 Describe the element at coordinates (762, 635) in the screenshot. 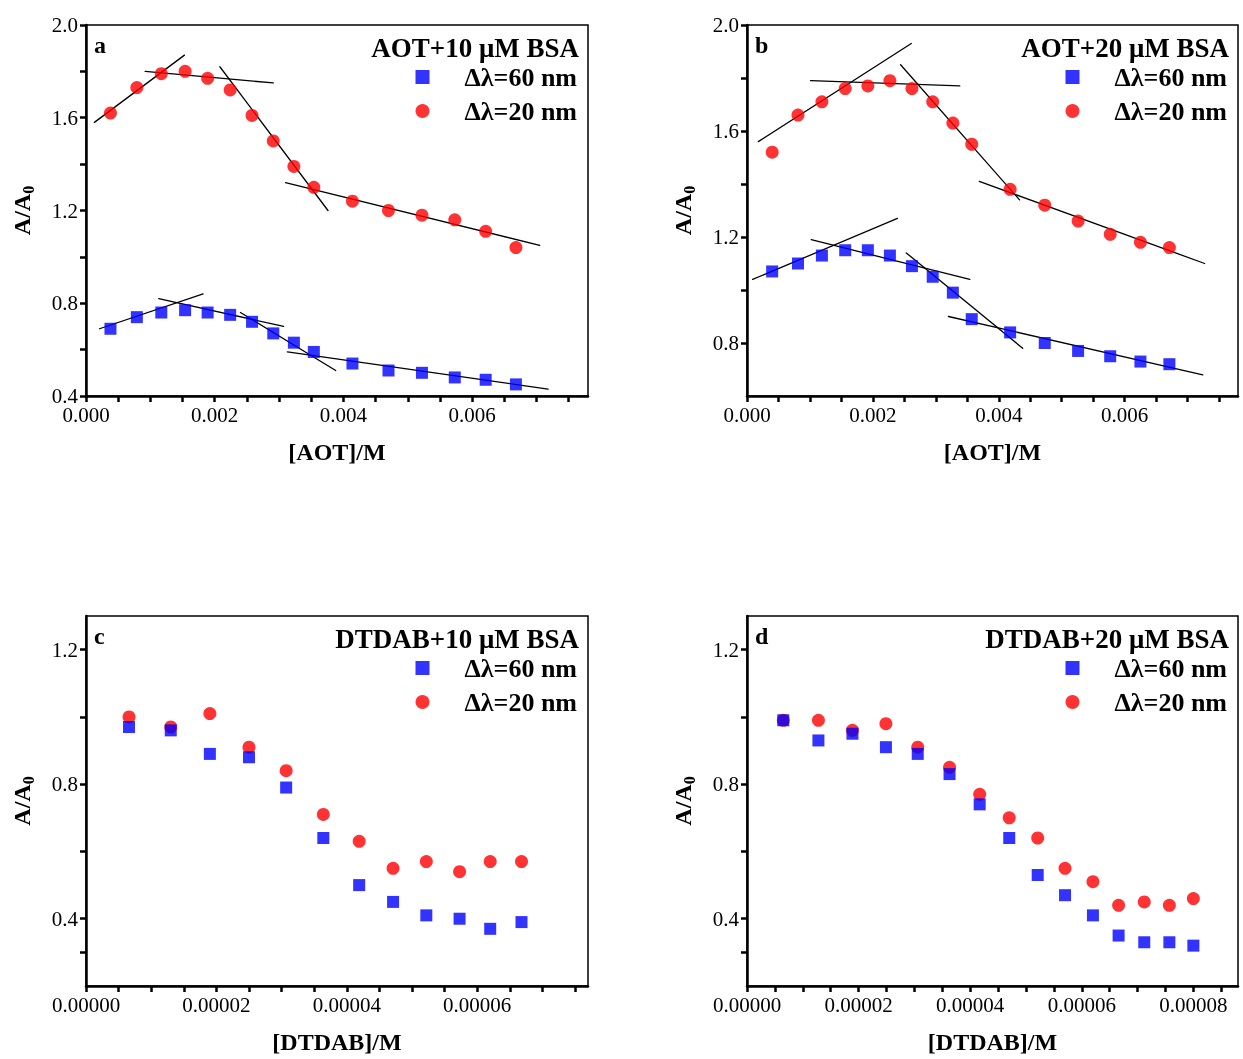

I see `annotation: d` at that location.